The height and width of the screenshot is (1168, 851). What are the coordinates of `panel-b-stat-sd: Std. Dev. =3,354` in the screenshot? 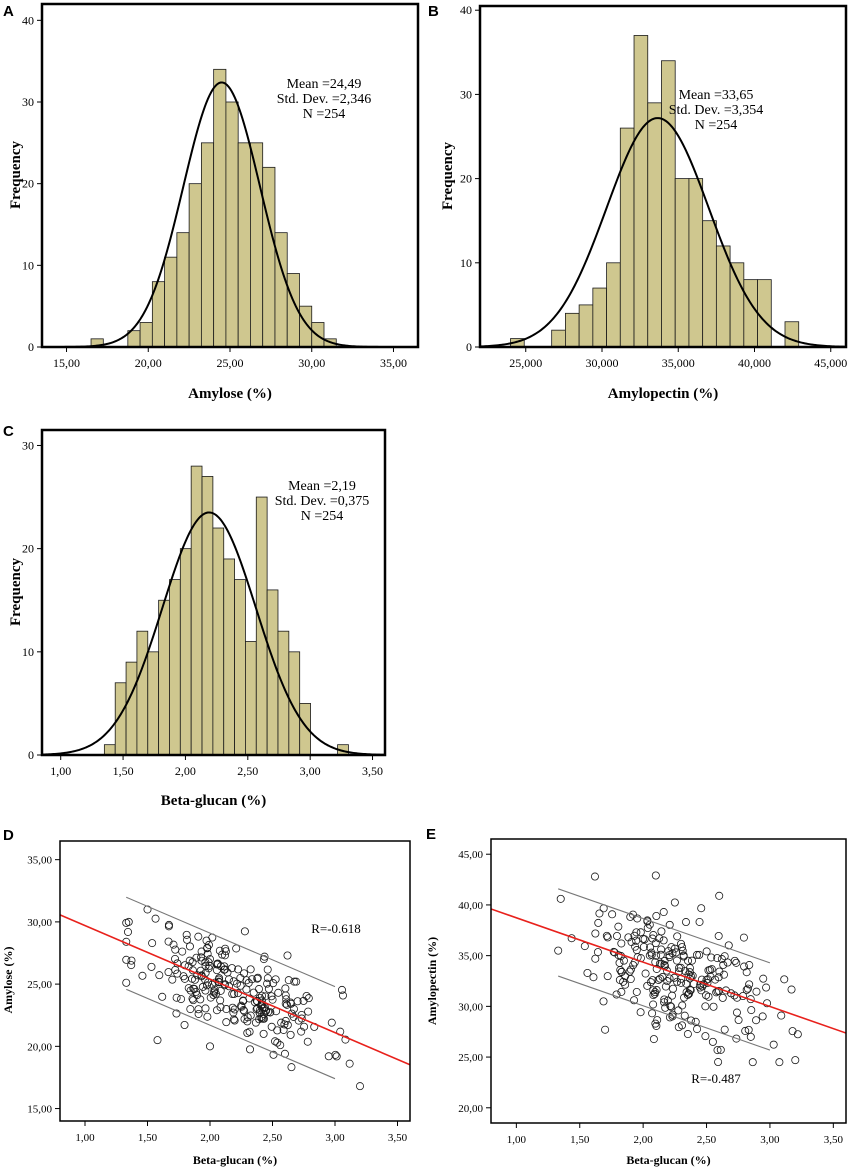 It's located at (716, 110).